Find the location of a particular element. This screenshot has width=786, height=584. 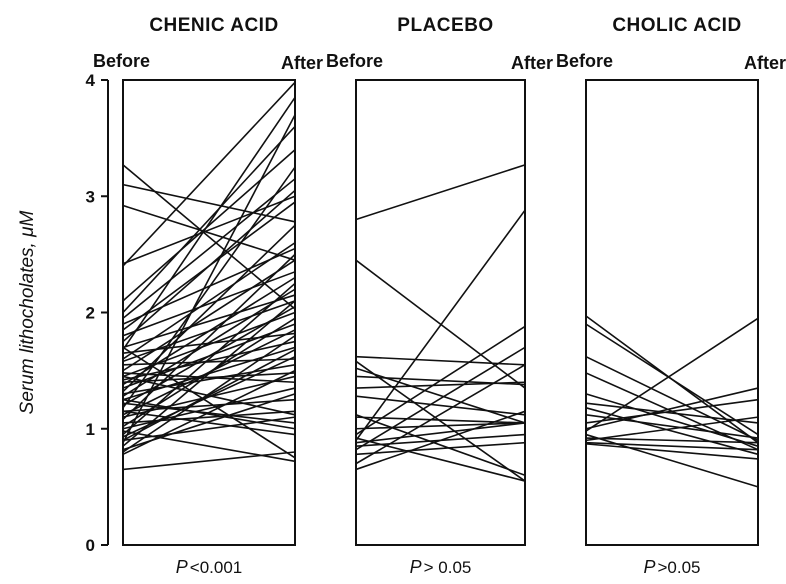

p-value-label: P > 0.05 is located at coordinates (441, 567).